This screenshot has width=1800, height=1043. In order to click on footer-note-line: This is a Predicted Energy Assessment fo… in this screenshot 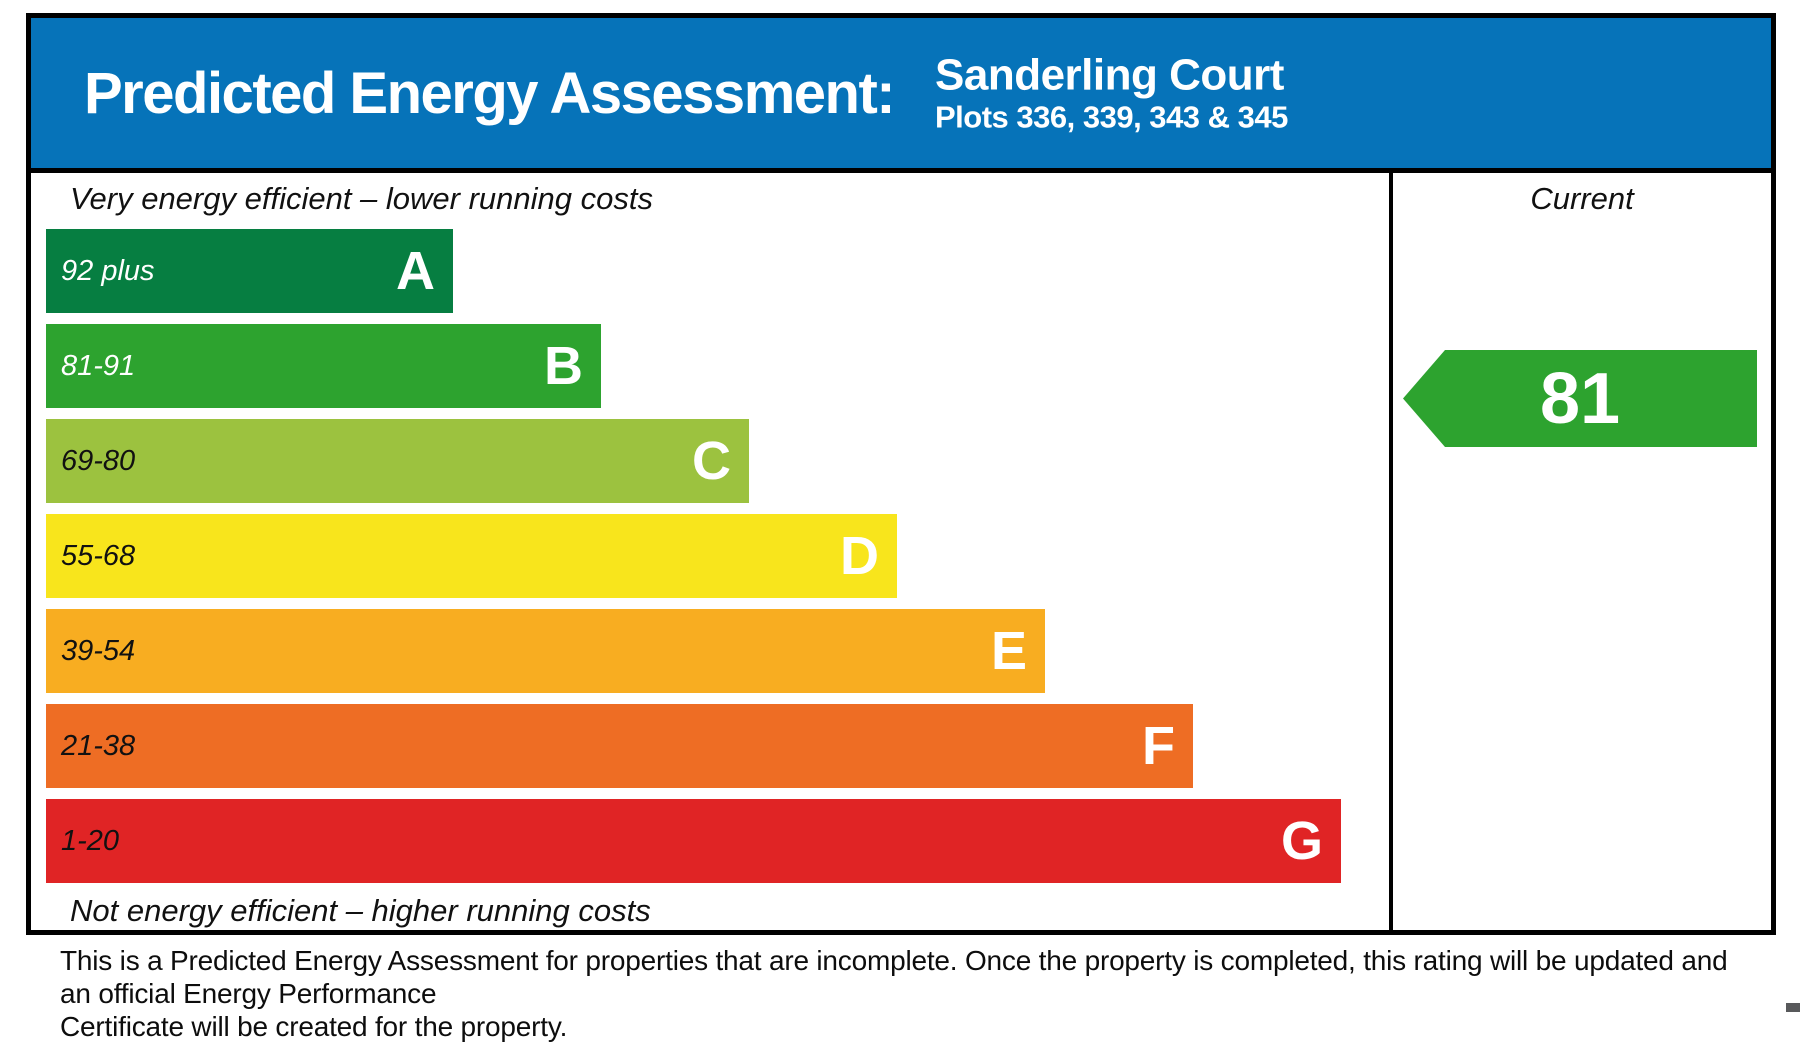, I will do `click(894, 977)`.